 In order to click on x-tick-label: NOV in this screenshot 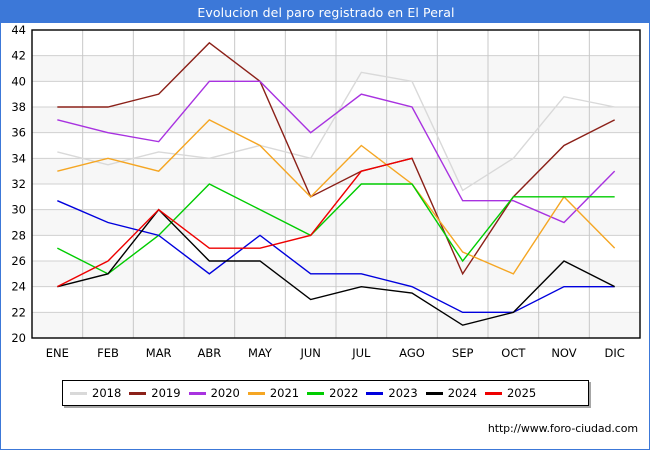, I will do `click(563, 353)`.